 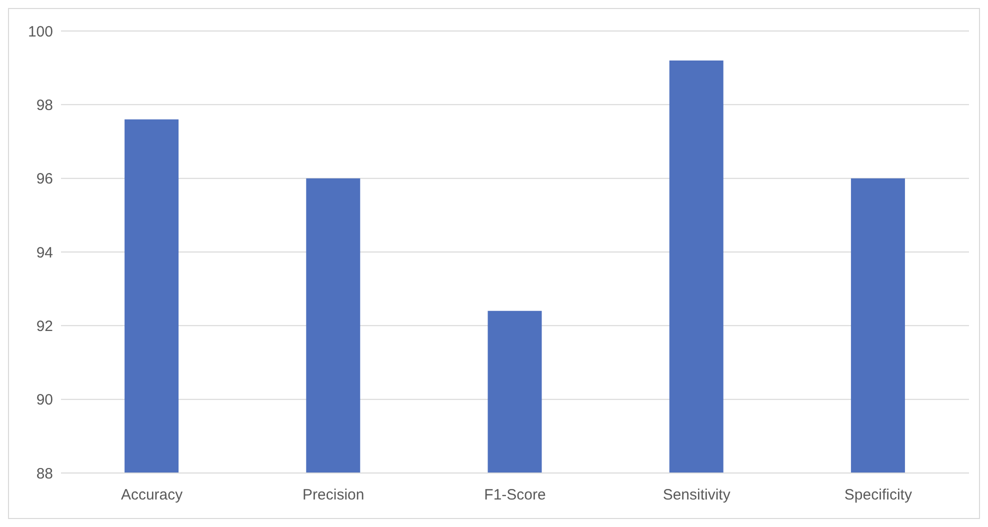 I want to click on y-tick-label: 92, so click(x=44, y=326).